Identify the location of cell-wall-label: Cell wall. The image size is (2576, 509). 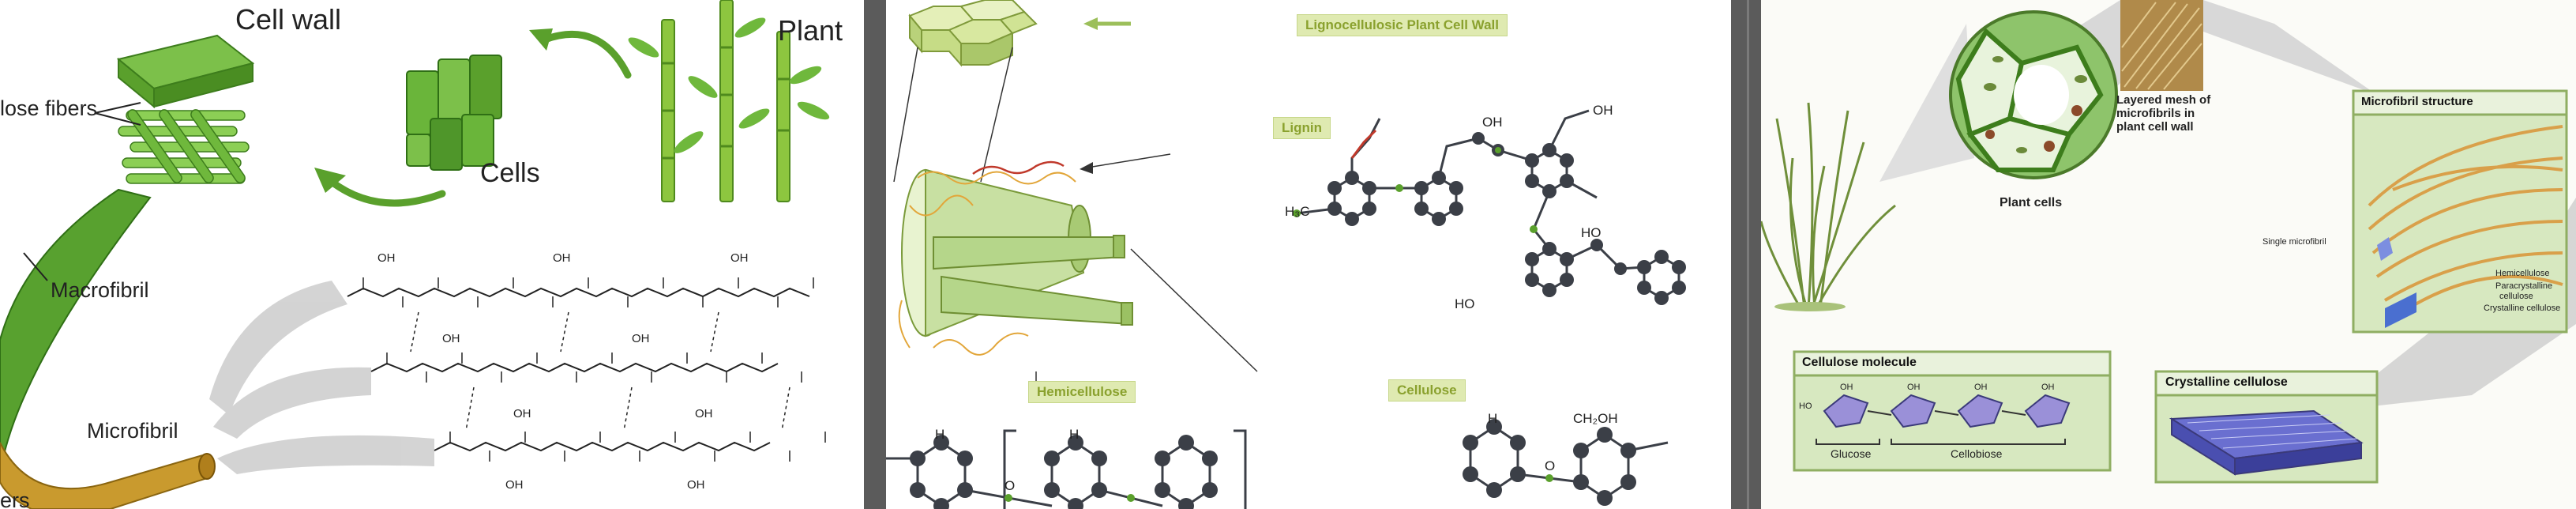
(288, 20).